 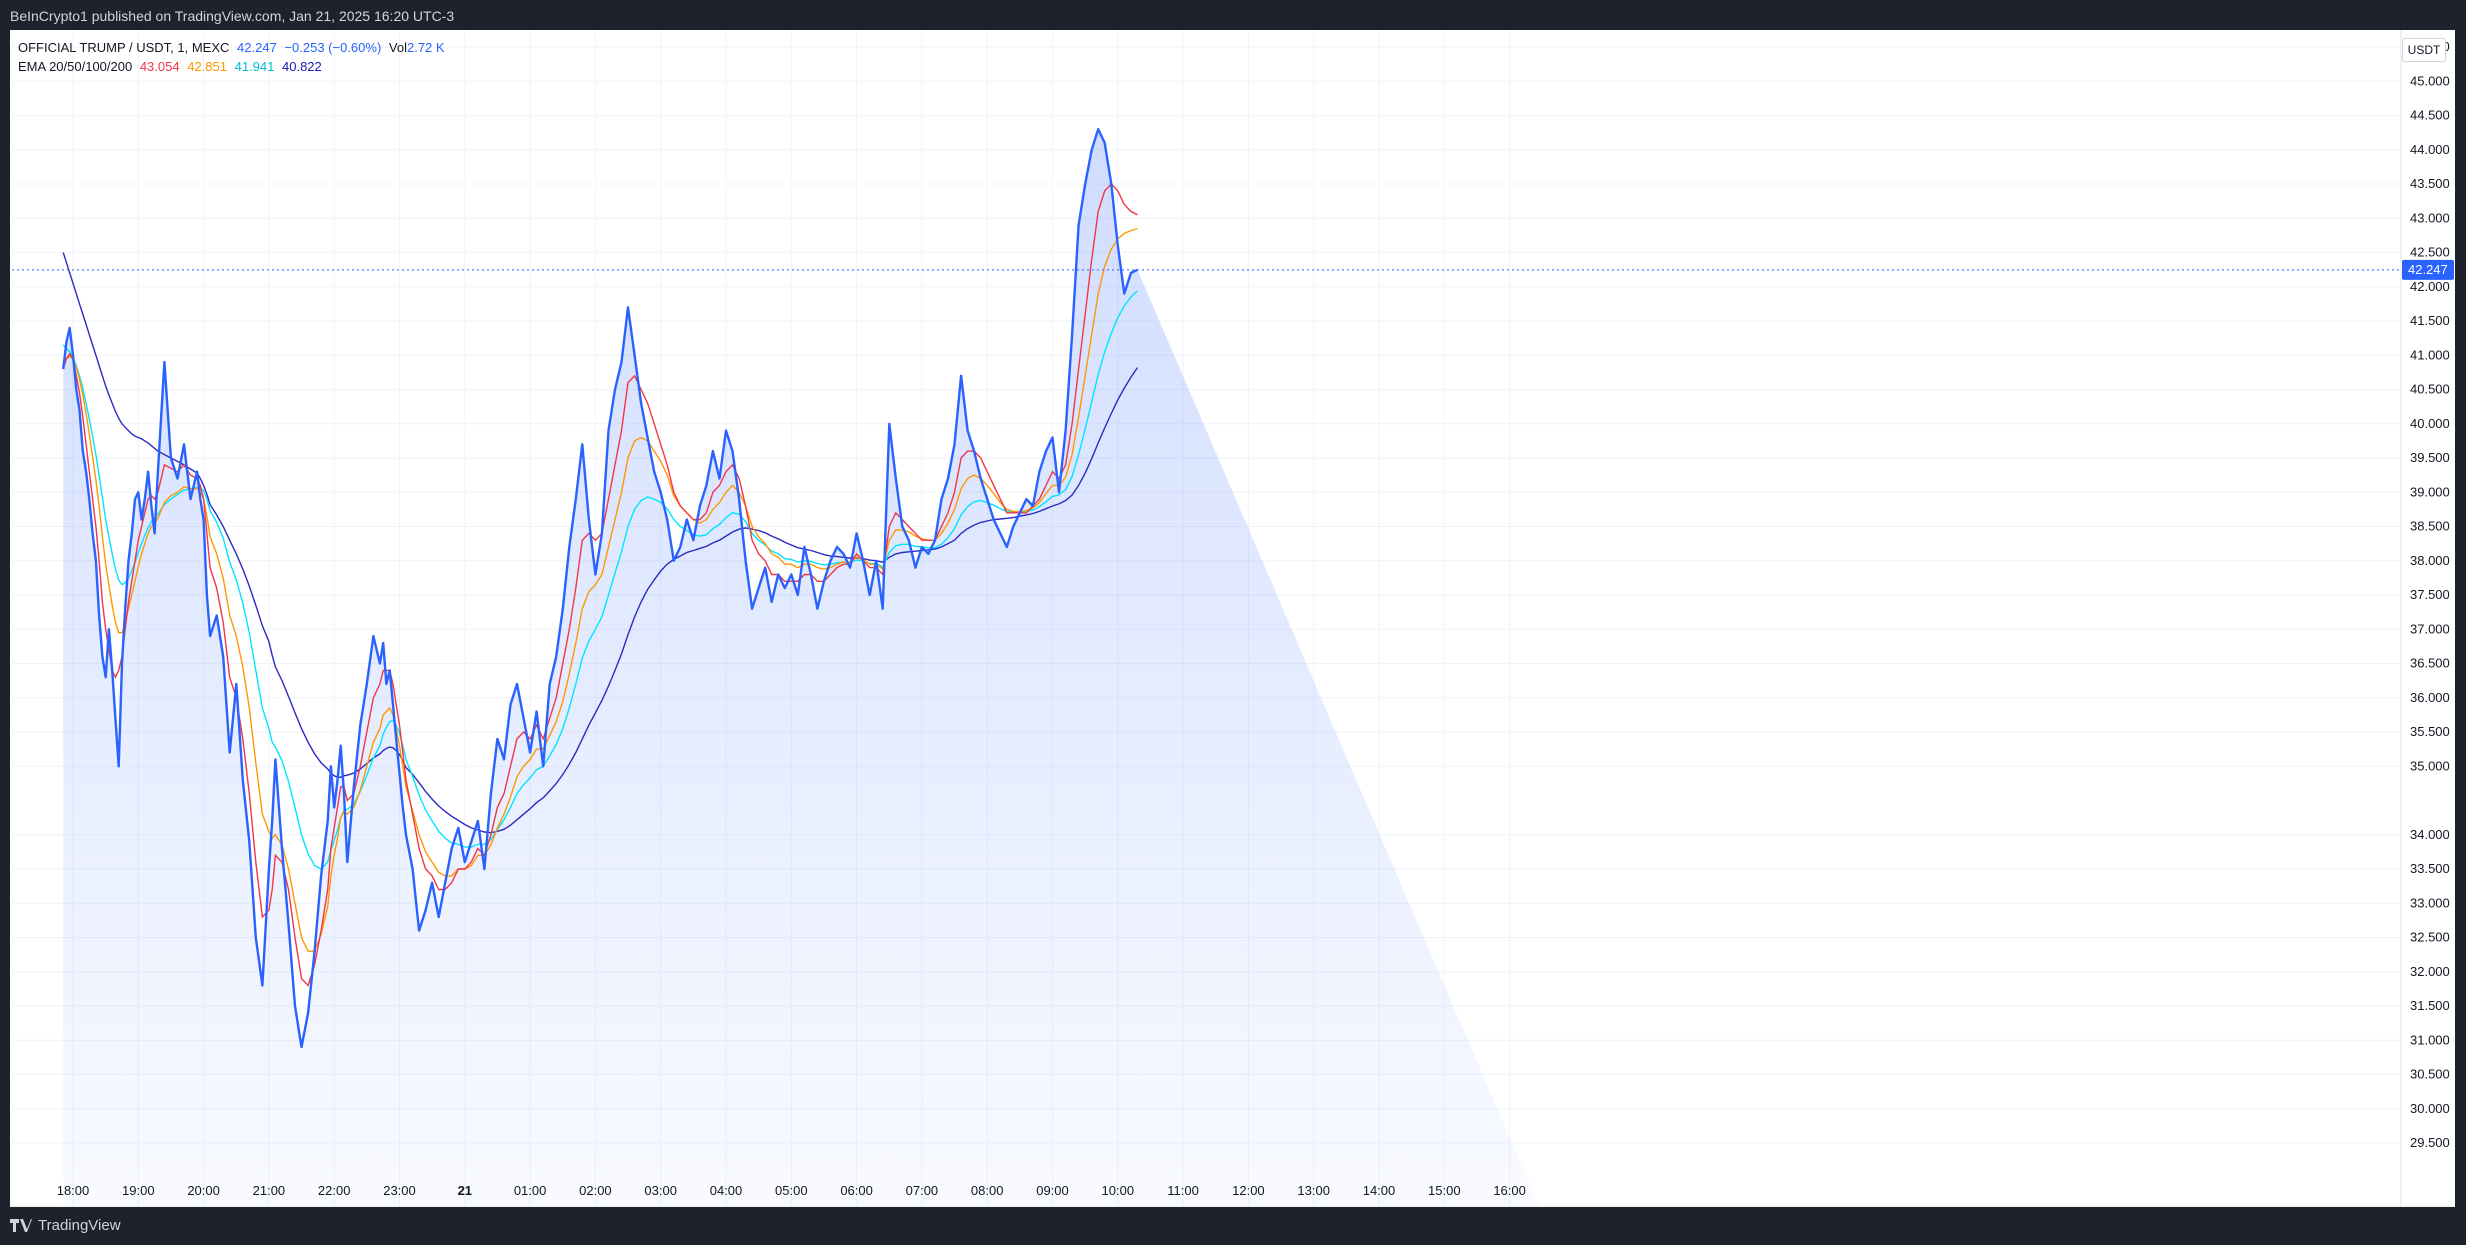 I want to click on price-tick-label: 43.000, so click(x=2430, y=217).